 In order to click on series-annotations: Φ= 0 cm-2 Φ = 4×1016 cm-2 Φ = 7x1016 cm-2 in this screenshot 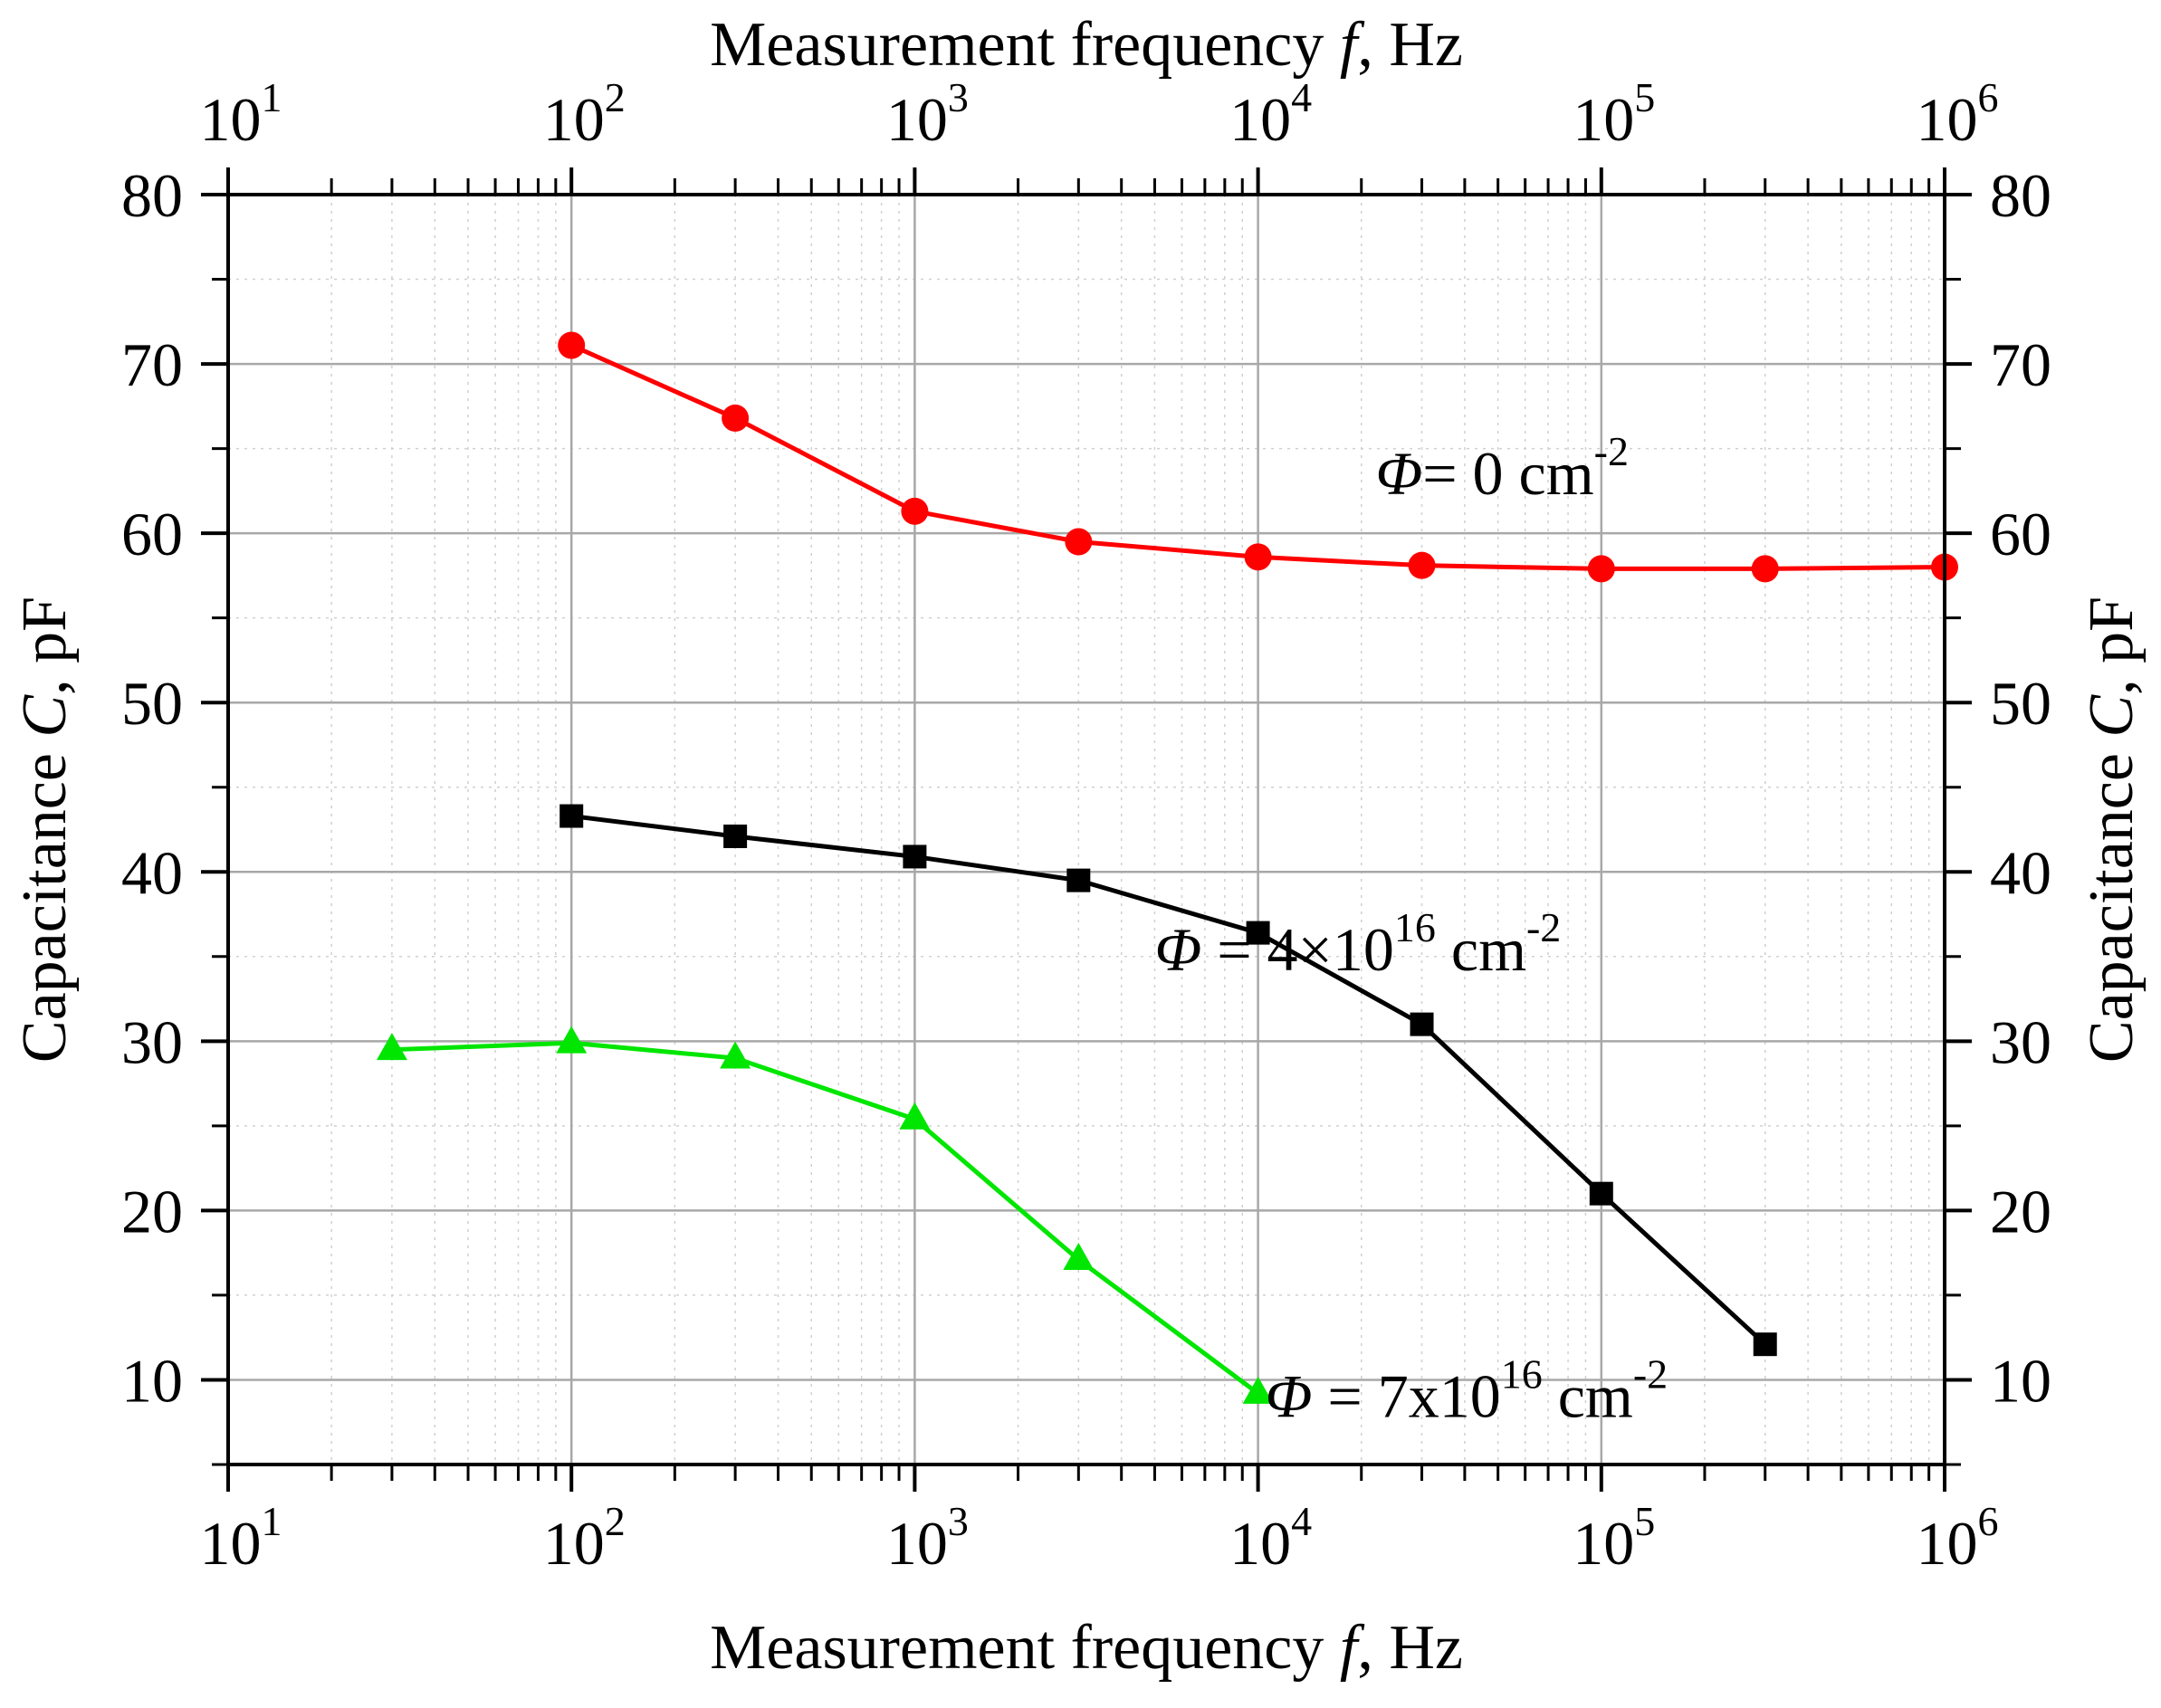, I will do `click(1411, 929)`.